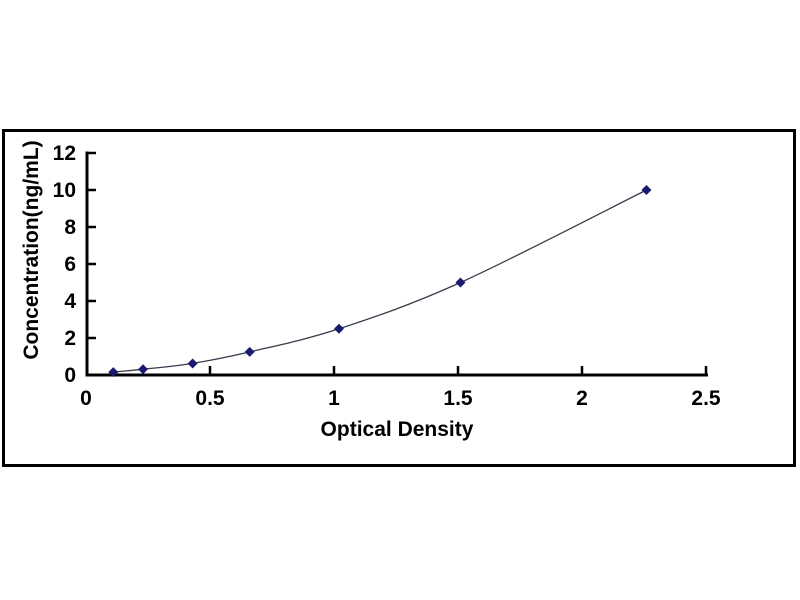 The height and width of the screenshot is (600, 800). I want to click on y-tick-label: 10, so click(64, 190).